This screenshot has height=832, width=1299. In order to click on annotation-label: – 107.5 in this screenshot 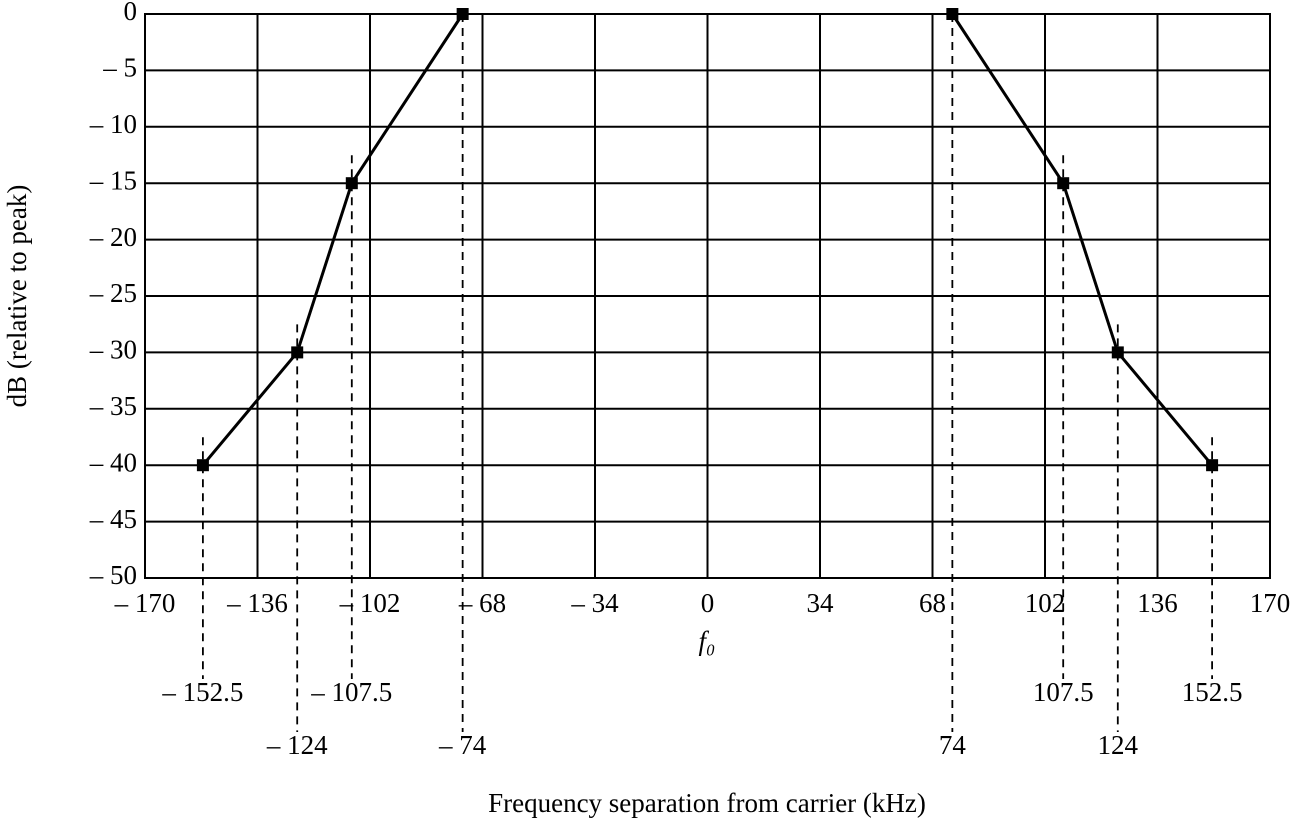, I will do `click(351, 692)`.